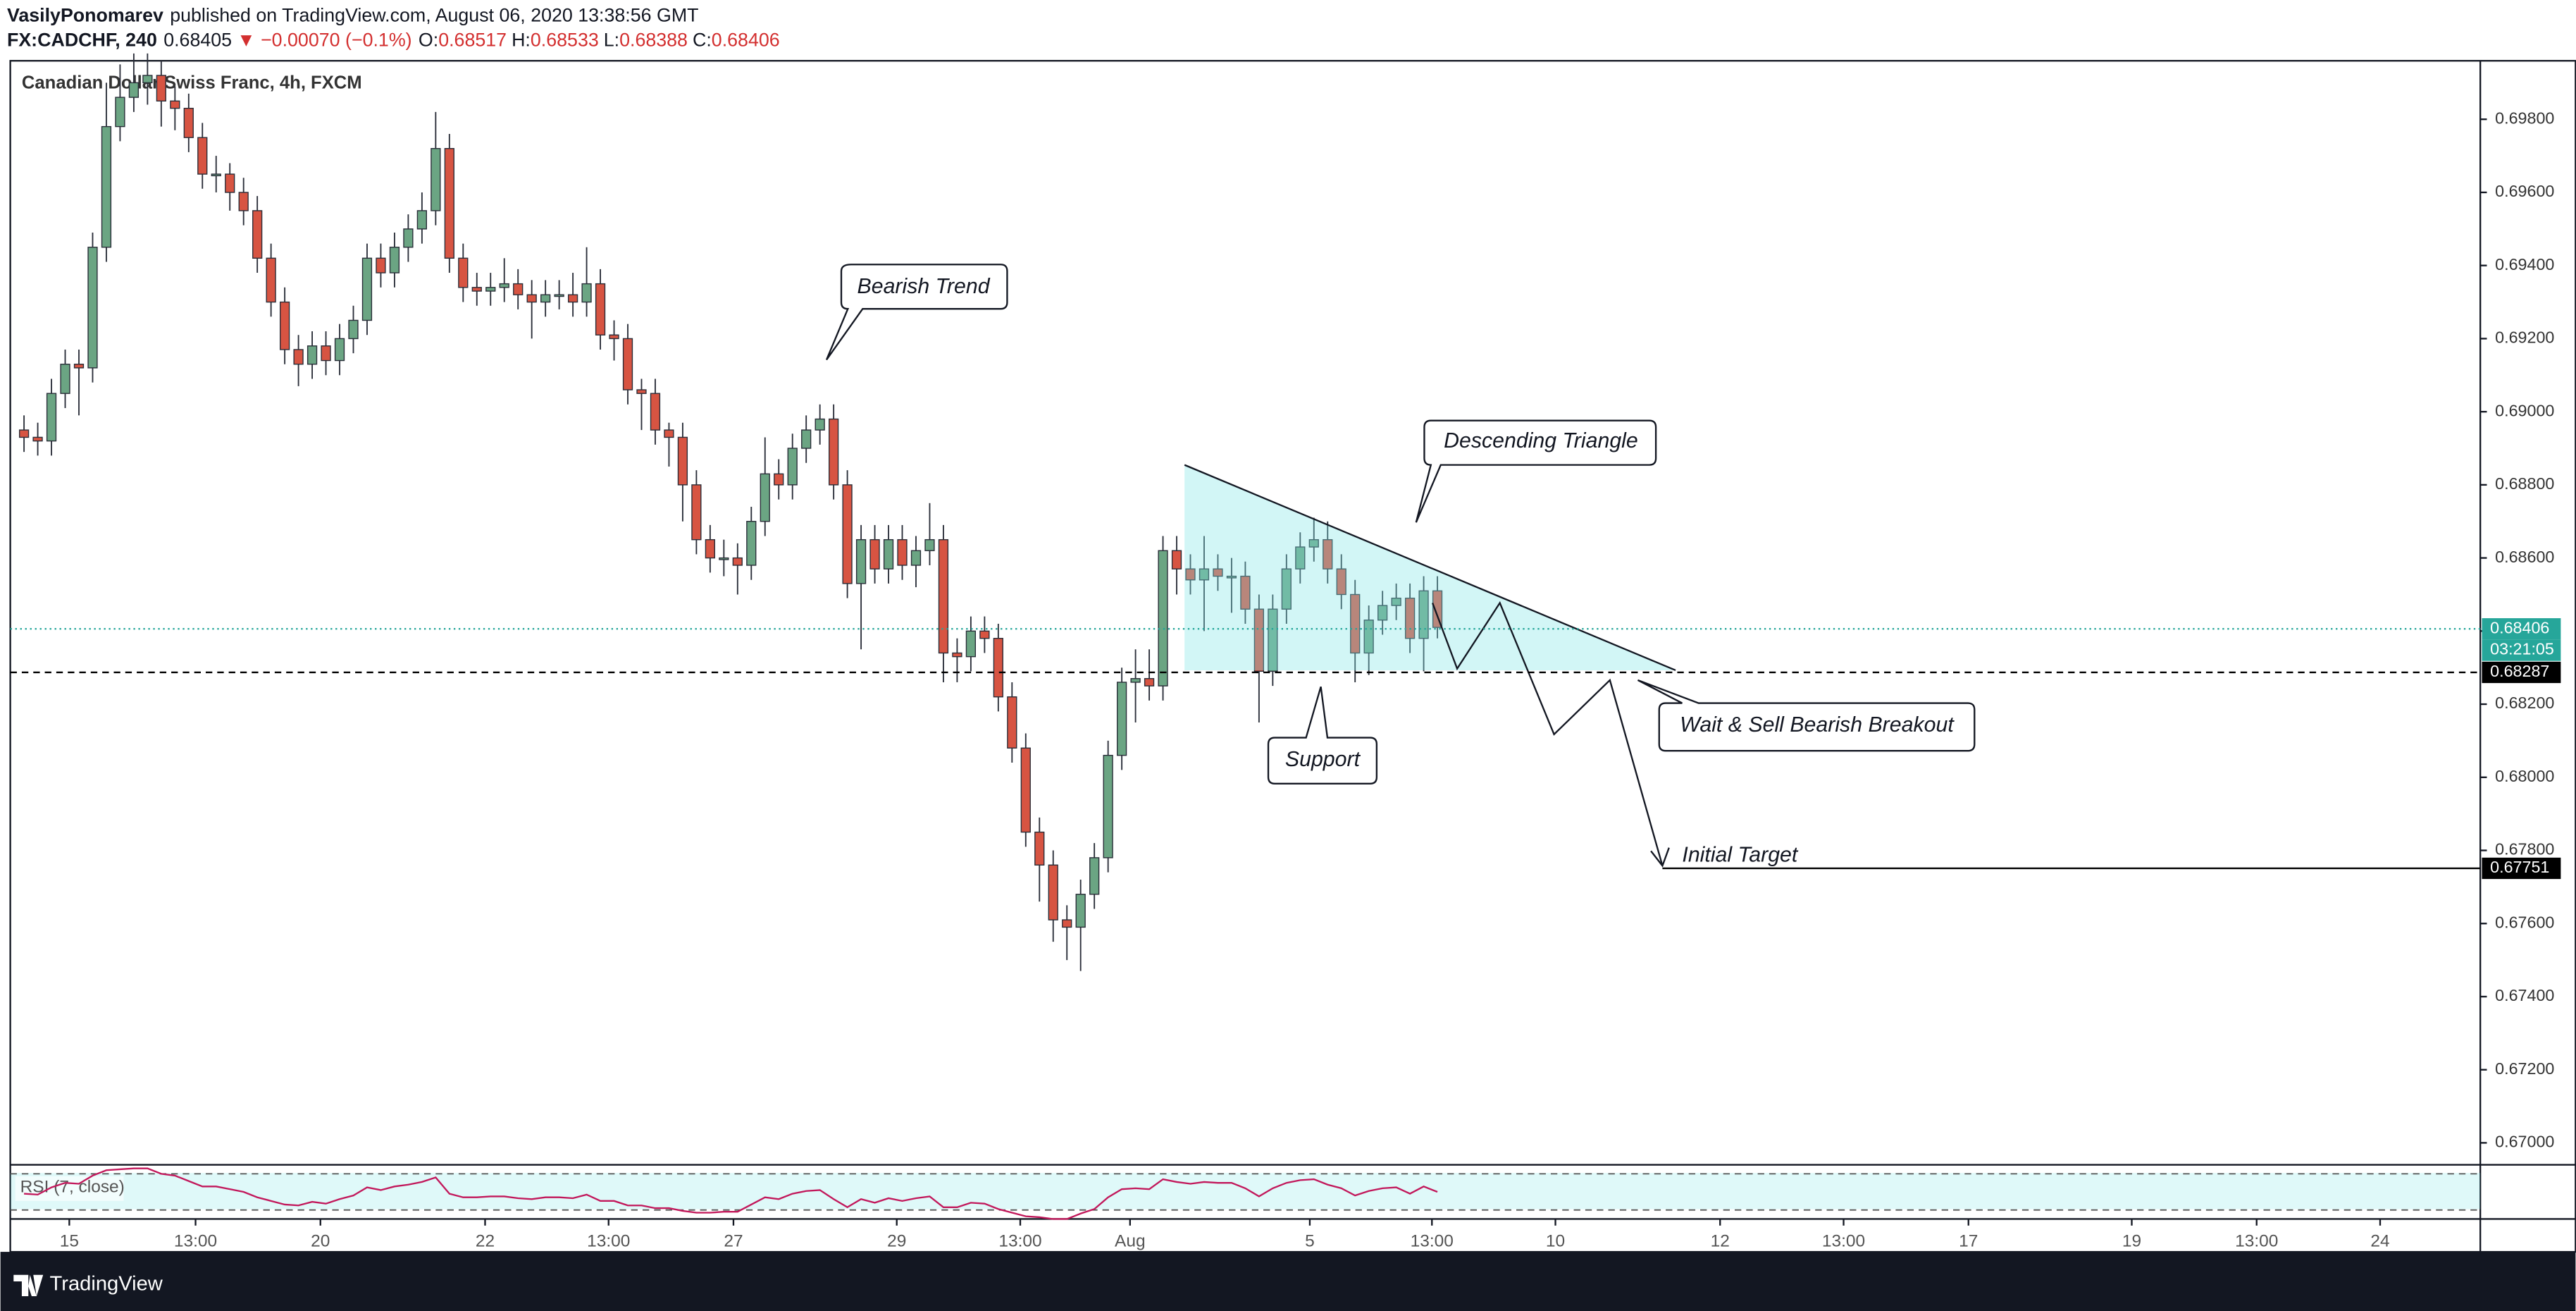 The width and height of the screenshot is (2576, 1311). Describe the element at coordinates (2522, 649) in the screenshot. I see `countdown: 03:21:05` at that location.